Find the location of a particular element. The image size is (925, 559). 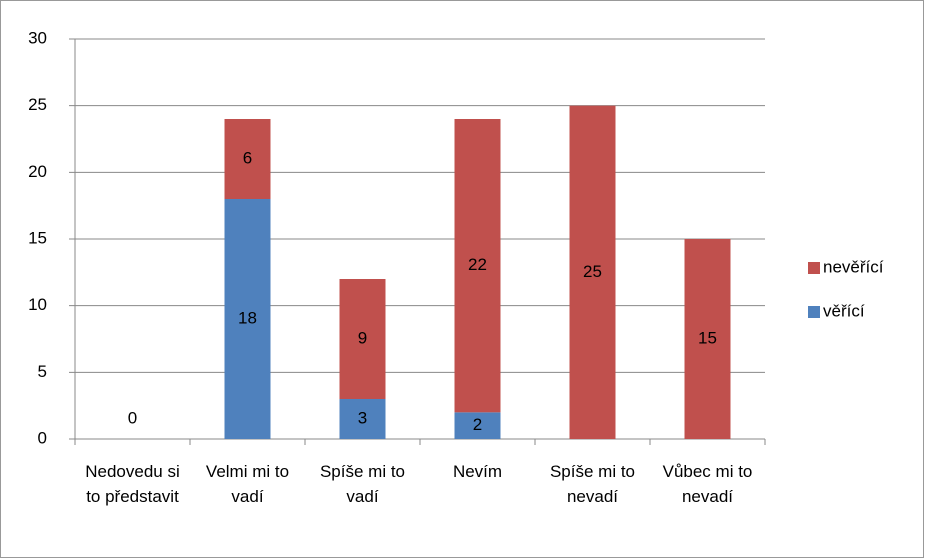

y-tick-label: 25 is located at coordinates (37, 104).